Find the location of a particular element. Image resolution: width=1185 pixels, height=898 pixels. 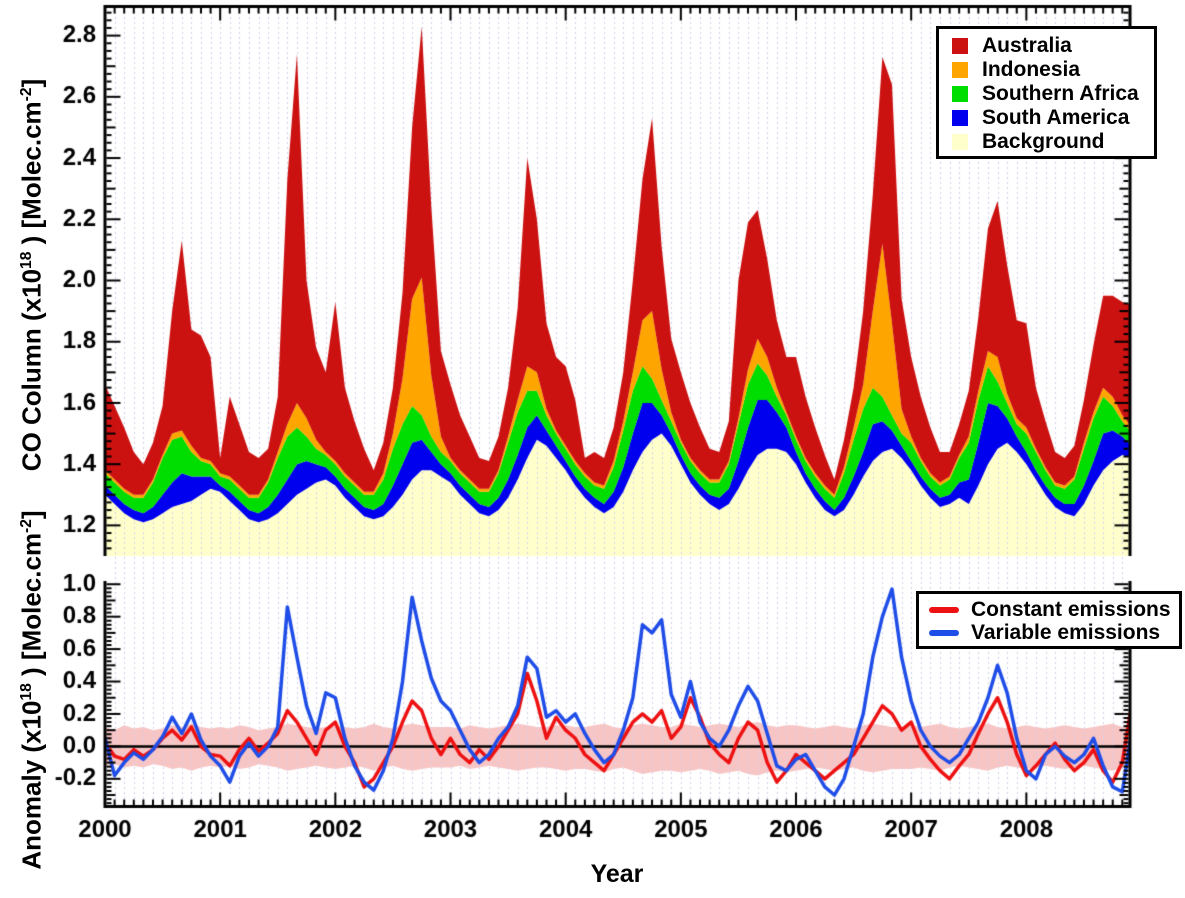

legend-item-indonesia: Indonesia is located at coordinates (1053, 70).